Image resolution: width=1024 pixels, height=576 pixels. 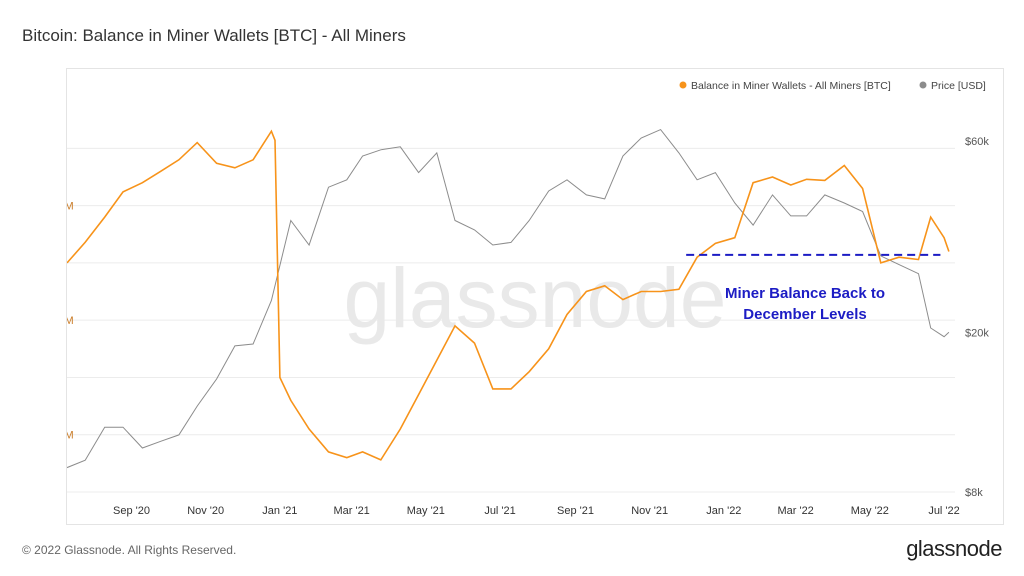 I want to click on right-axis-tick-label: $20k, so click(x=977, y=333).